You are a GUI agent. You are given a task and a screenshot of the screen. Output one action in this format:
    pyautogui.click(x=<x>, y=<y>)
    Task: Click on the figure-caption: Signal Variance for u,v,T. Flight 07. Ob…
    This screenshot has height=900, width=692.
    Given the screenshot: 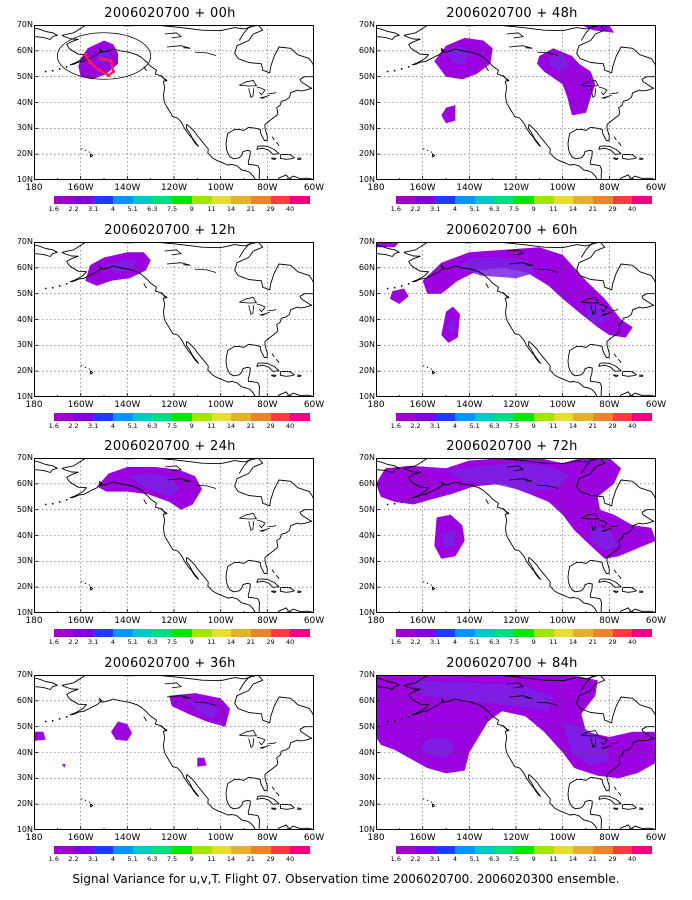 What is the action you would take?
    pyautogui.click(x=346, y=879)
    